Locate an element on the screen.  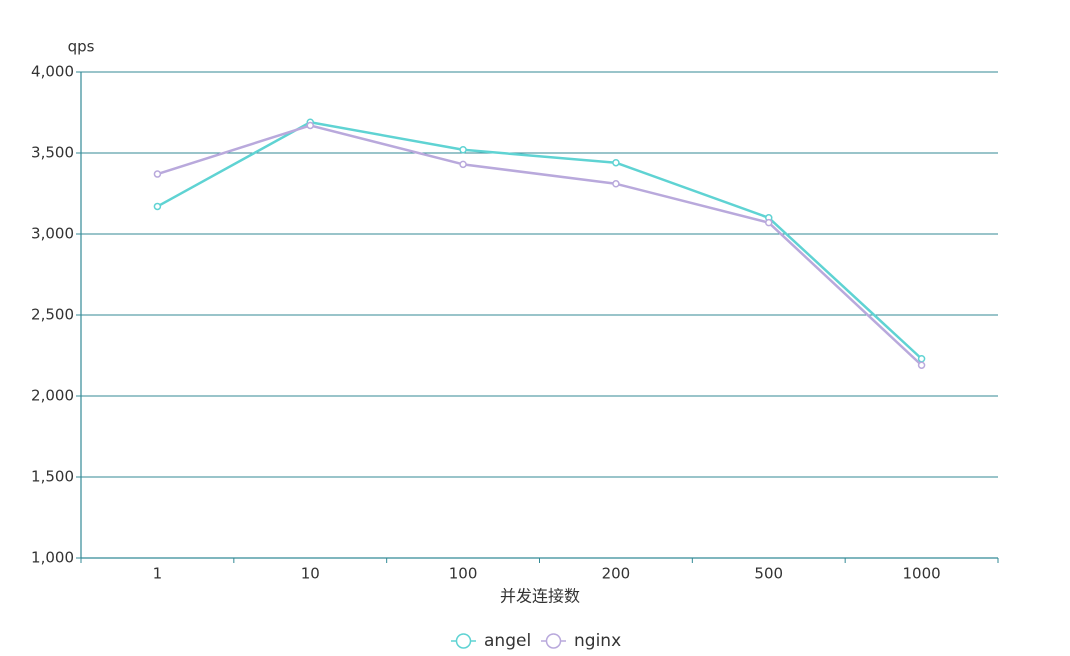
x-tick-label: 200 is located at coordinates (616, 574).